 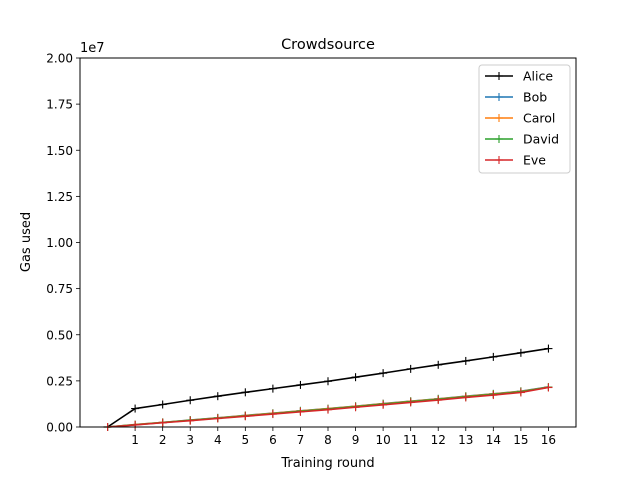 What do you see at coordinates (190, 440) in the screenshot?
I see `x-tick-label: 3` at bounding box center [190, 440].